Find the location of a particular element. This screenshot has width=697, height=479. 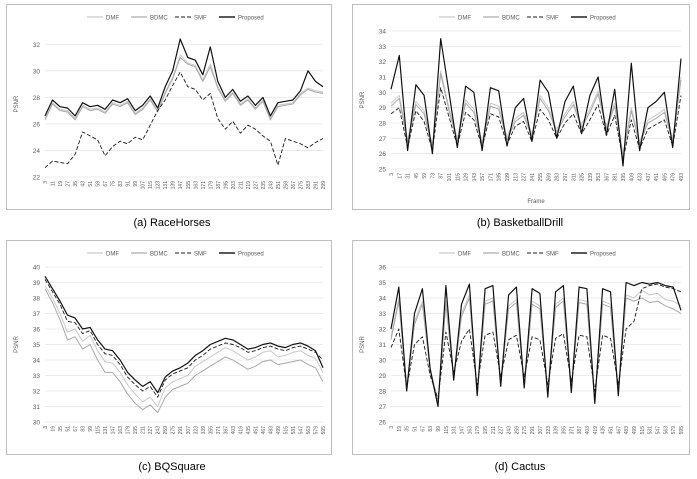

x-tick-label: 269 is located at coordinates (549, 177).